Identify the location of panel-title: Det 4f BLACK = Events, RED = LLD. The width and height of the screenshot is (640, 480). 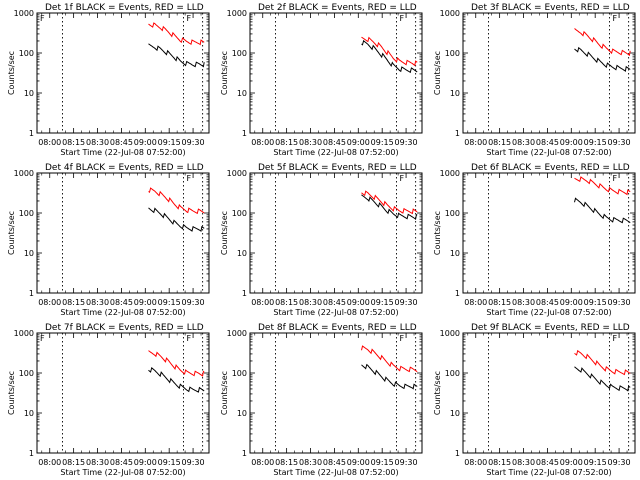
(124, 168).